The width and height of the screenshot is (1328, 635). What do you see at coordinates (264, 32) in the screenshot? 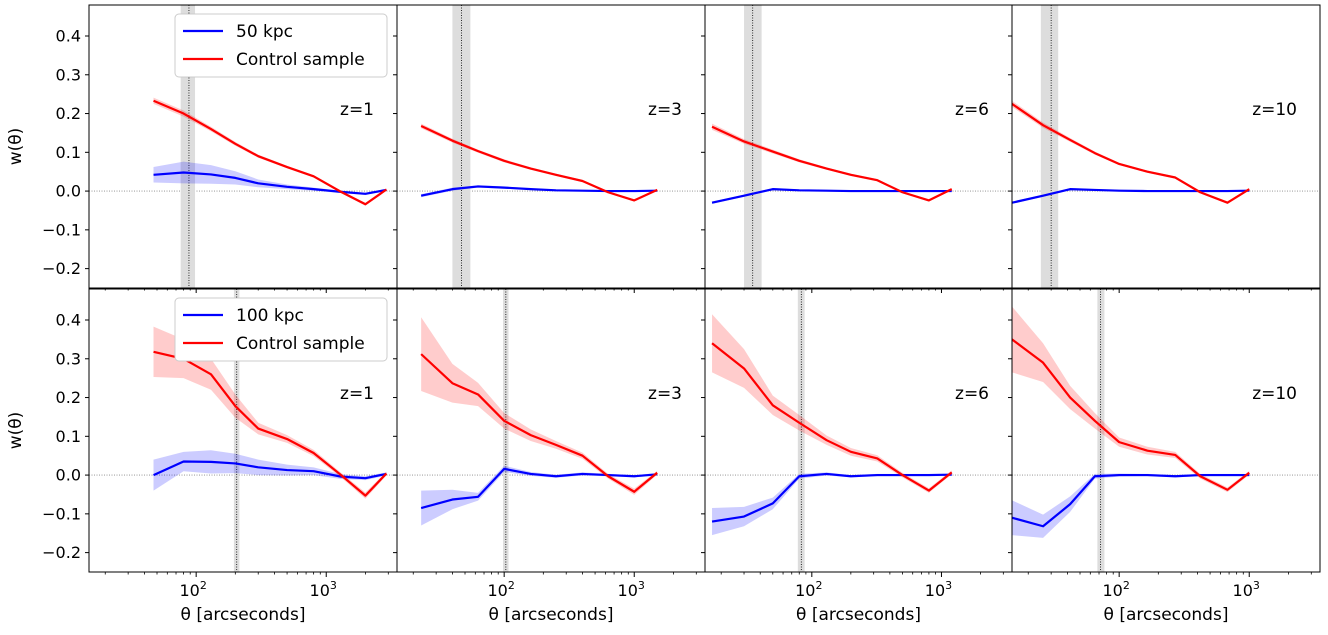
I see `legend-sample-label: 50 kpc` at bounding box center [264, 32].